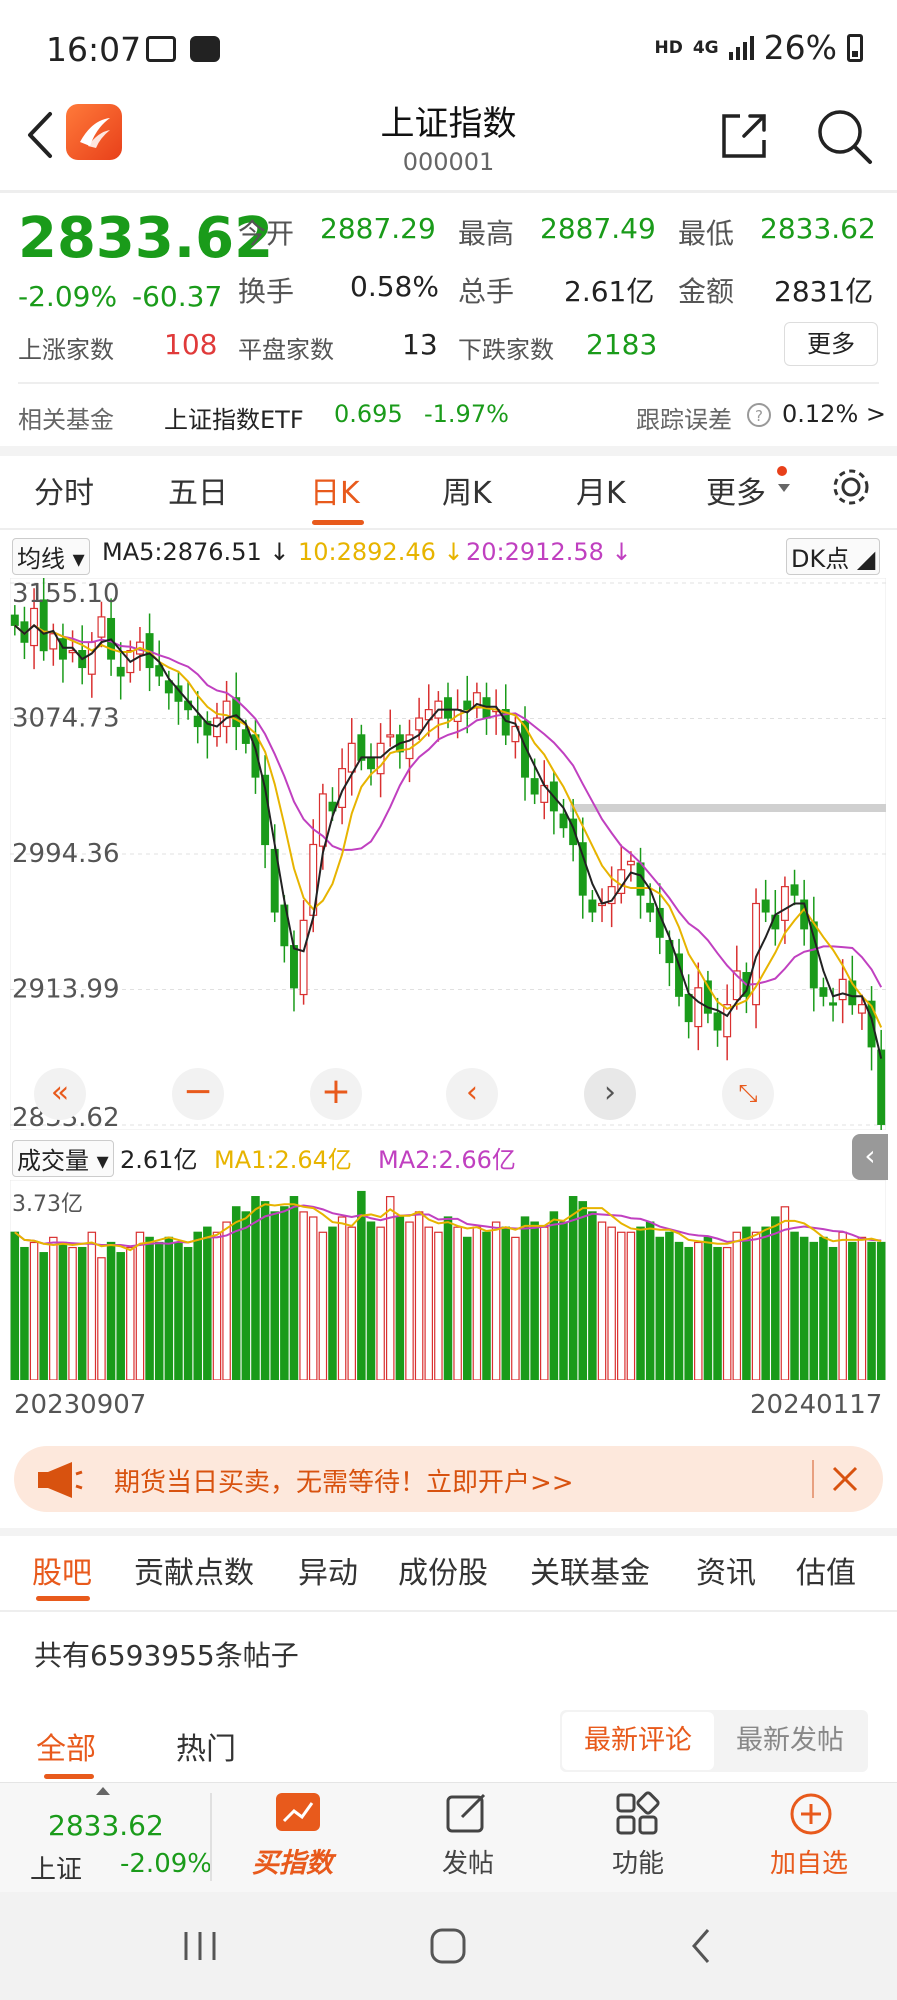 This screenshot has width=897, height=2000. I want to click on recent-apps-icon, so click(200, 1946).